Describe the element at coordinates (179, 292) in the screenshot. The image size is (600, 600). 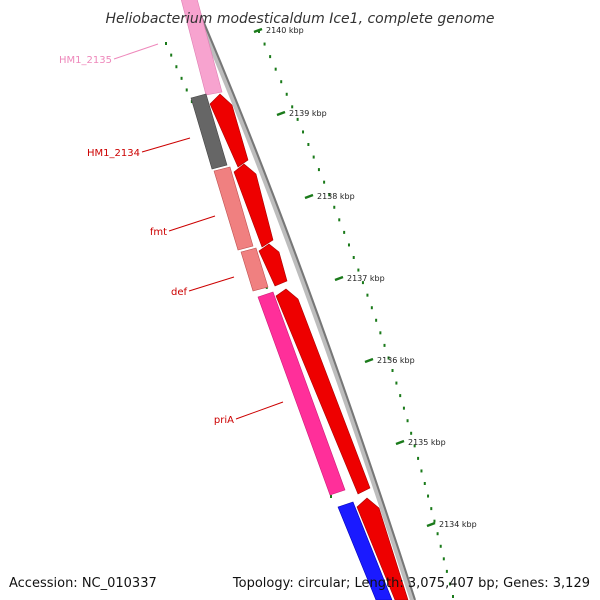
I see `gene-label: def` at that location.